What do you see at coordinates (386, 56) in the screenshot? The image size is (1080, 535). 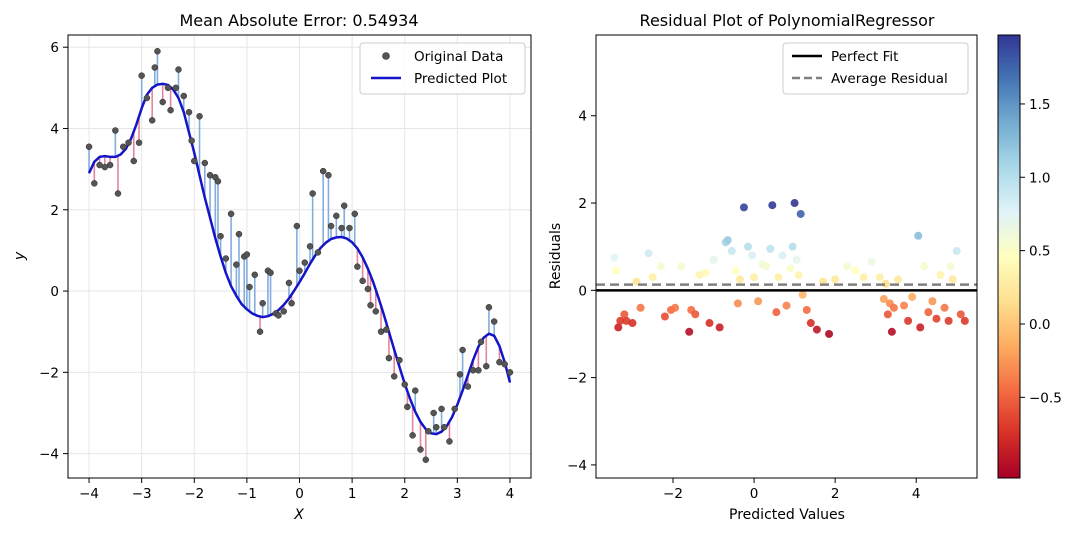 I see `legend-original-data-marker` at bounding box center [386, 56].